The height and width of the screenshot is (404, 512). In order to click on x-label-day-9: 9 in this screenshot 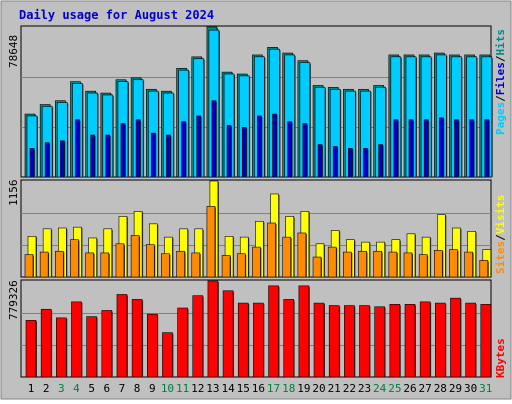, I will do `click(152, 388)`.